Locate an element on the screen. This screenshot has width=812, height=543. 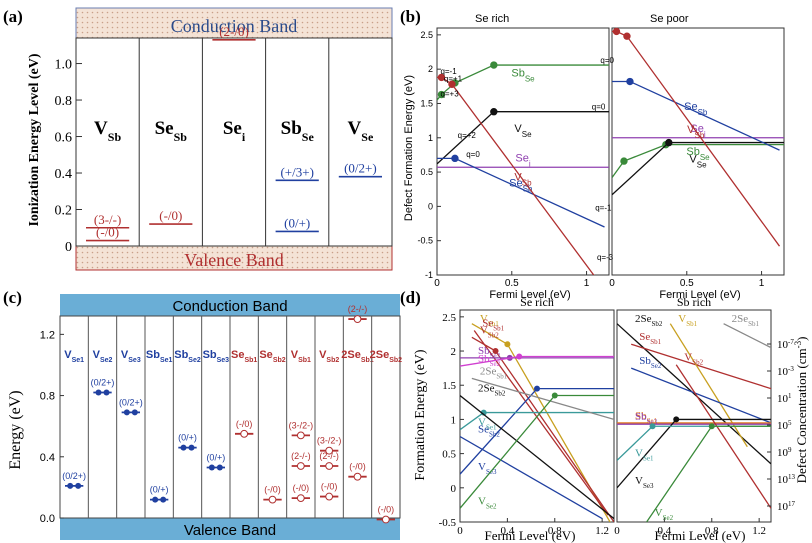
panel-d-ylabel-right: Defect Concentration (cm-3) is located at coordinates (801, 410).